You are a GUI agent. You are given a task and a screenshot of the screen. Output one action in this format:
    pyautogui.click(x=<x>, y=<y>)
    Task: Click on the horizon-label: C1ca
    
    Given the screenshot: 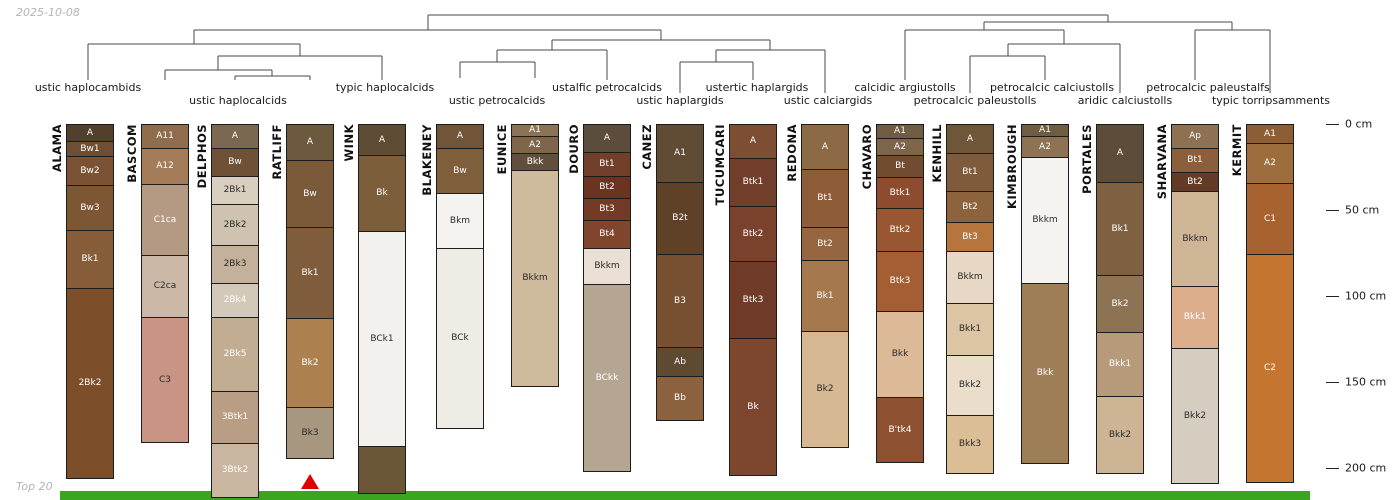 What is the action you would take?
    pyautogui.click(x=165, y=219)
    